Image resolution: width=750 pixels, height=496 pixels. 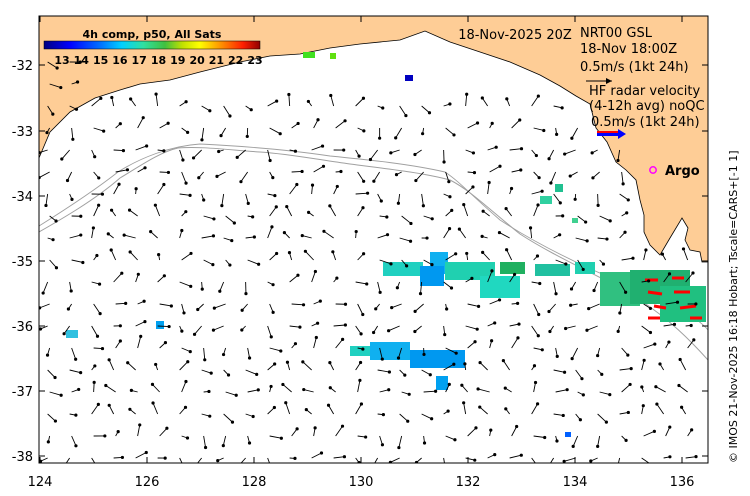 I want to click on colorbar-tick: 13, so click(x=61, y=60).